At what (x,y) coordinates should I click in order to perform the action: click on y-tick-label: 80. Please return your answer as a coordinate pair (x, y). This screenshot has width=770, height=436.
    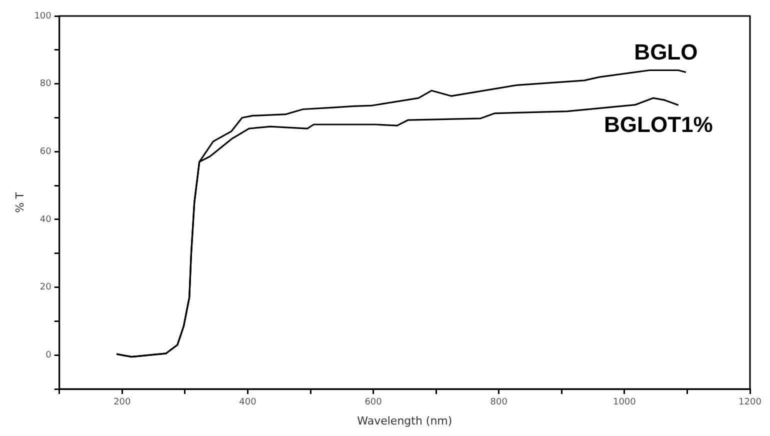
    Looking at the image, I should click on (46, 84).